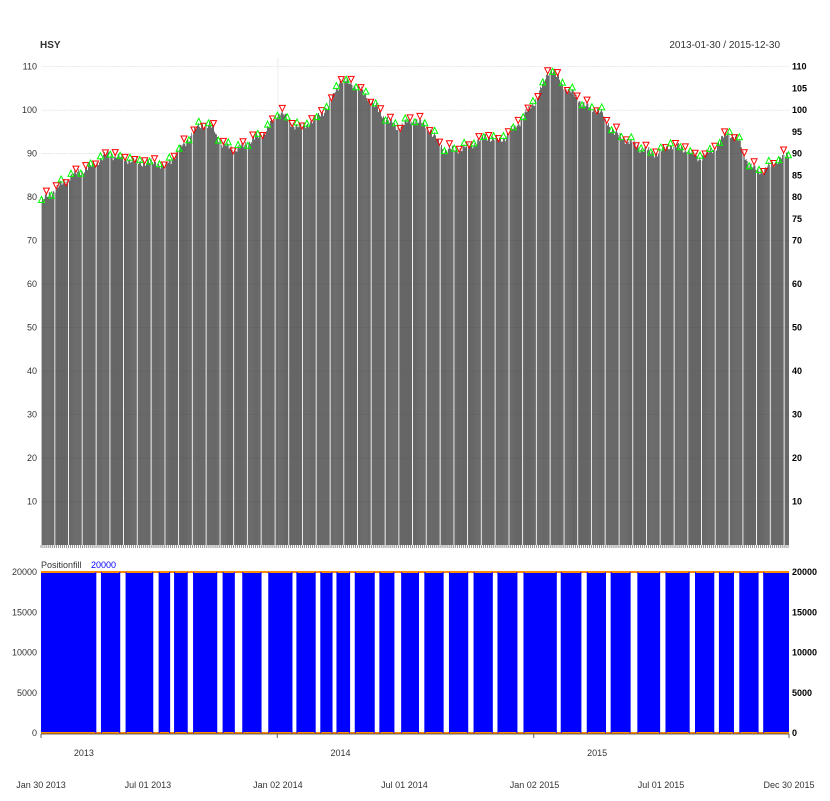 The height and width of the screenshot is (801, 830). What do you see at coordinates (41, 785) in the screenshot?
I see `x-tick-label: Jan 30 2013` at bounding box center [41, 785].